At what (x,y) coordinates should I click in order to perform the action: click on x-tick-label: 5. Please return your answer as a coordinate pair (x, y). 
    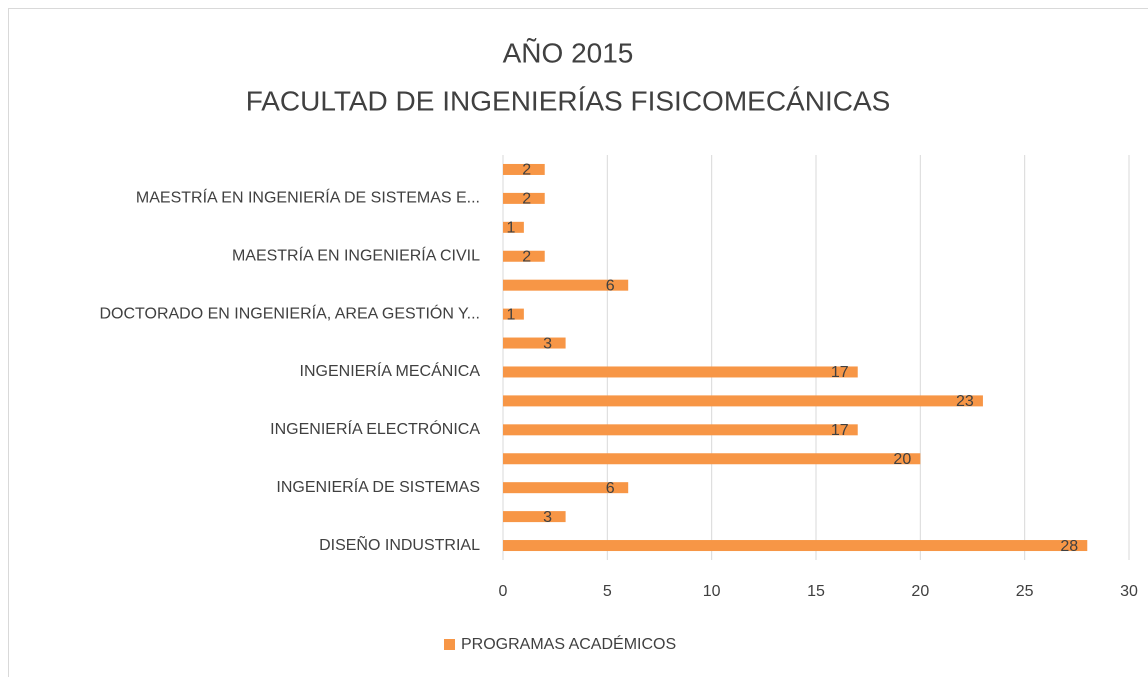
    Looking at the image, I should click on (607, 591).